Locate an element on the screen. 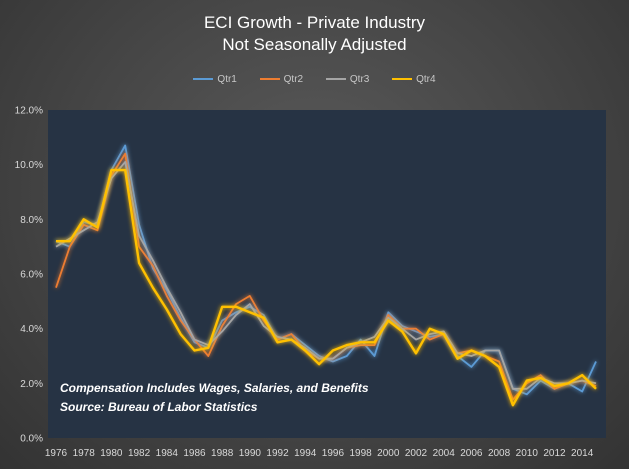 The height and width of the screenshot is (469, 629). legend-swatch-qtr1 is located at coordinates (203, 79).